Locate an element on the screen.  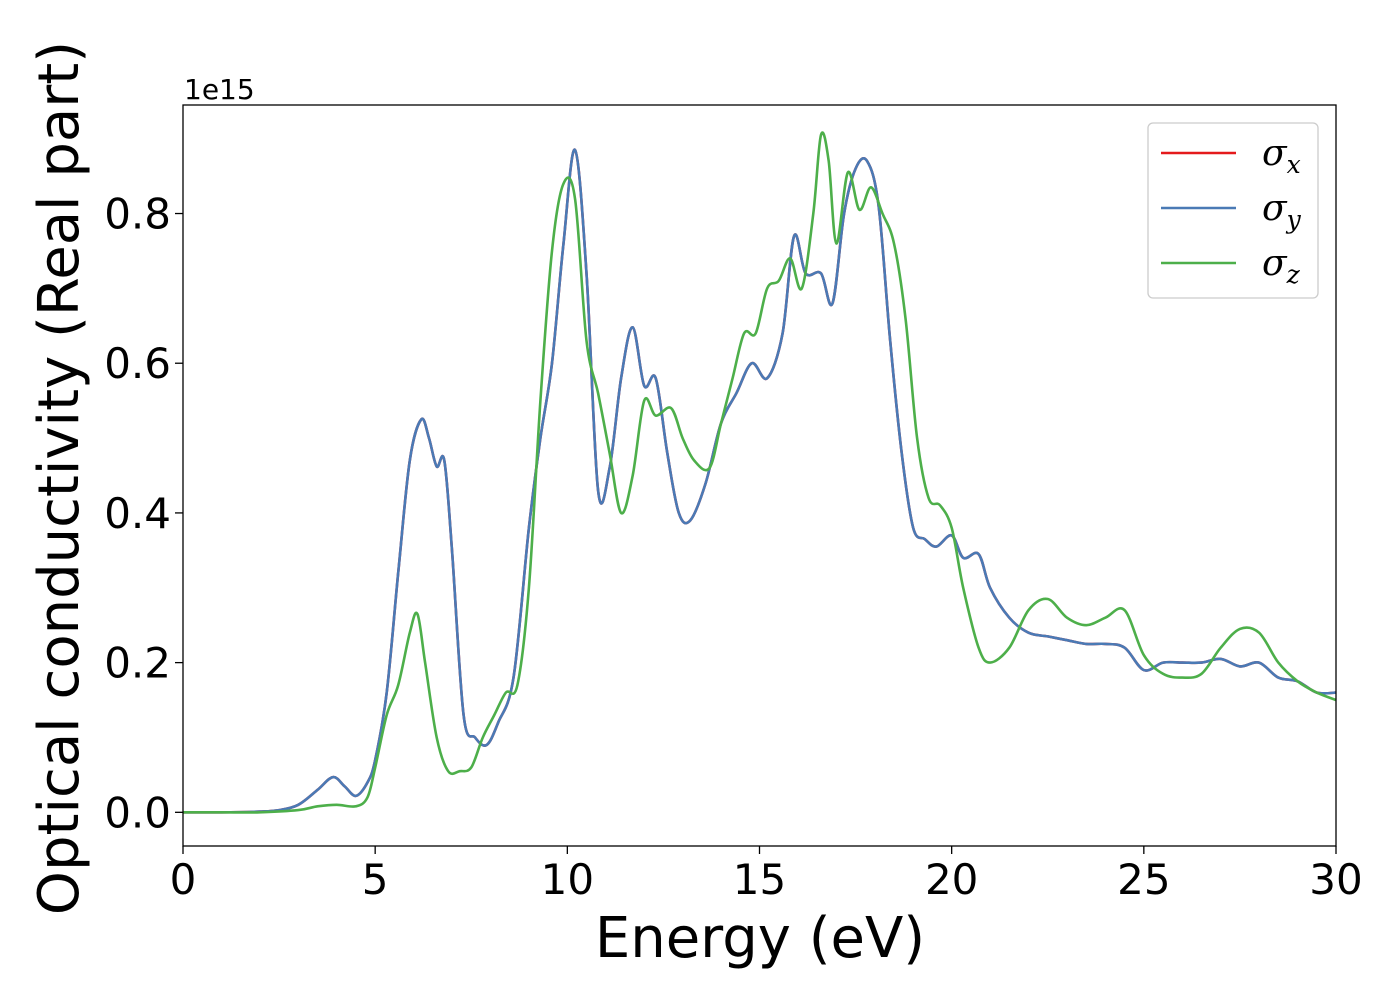
x-tick-label: 25 is located at coordinates (1143, 879).